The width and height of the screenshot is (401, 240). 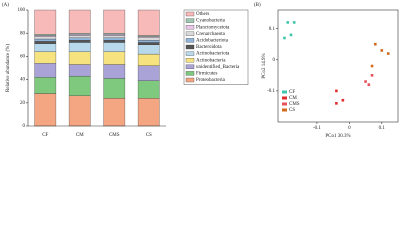 I want to click on legend-label: Crenarchaeota, so click(x=211, y=34).